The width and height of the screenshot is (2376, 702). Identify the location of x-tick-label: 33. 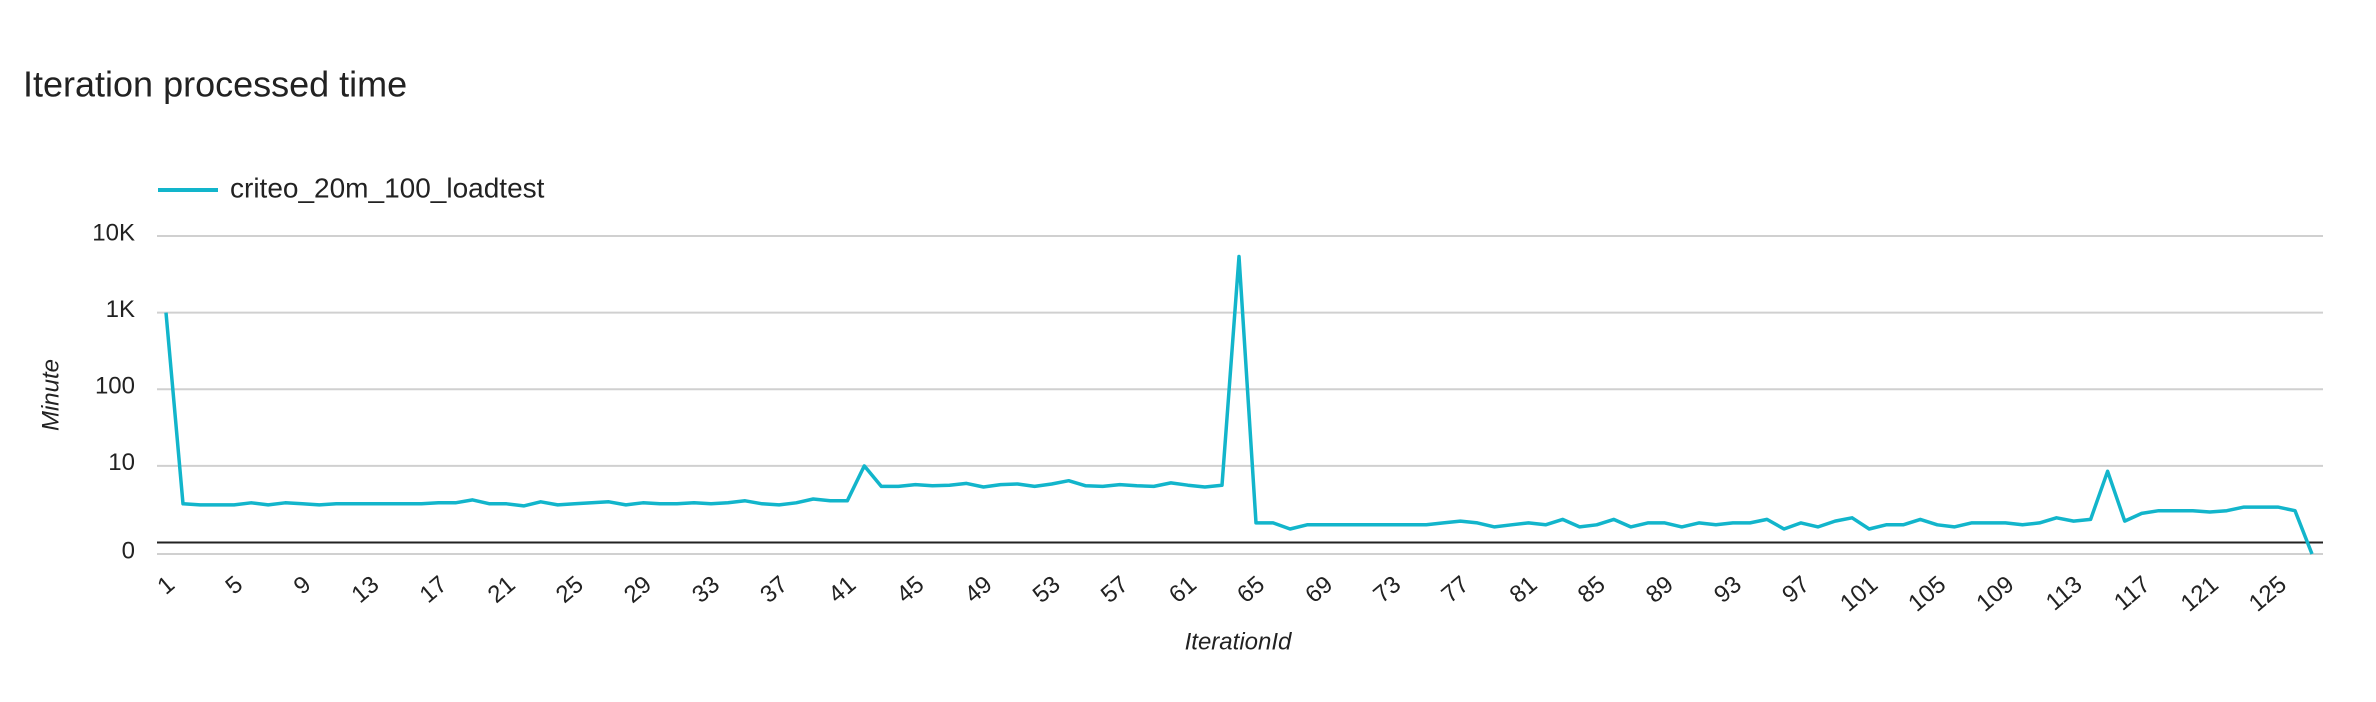
(706, 590).